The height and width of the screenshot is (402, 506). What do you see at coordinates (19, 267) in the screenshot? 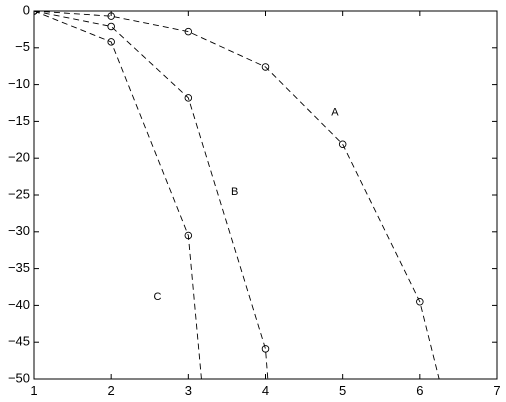
I see `y-tick-label: −35` at bounding box center [19, 267].